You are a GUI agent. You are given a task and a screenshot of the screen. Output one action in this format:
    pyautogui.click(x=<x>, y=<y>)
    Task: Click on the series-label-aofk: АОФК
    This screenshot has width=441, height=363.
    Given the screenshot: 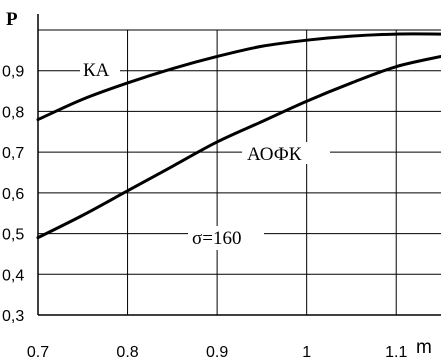 What is the action you would take?
    pyautogui.click(x=274, y=154)
    